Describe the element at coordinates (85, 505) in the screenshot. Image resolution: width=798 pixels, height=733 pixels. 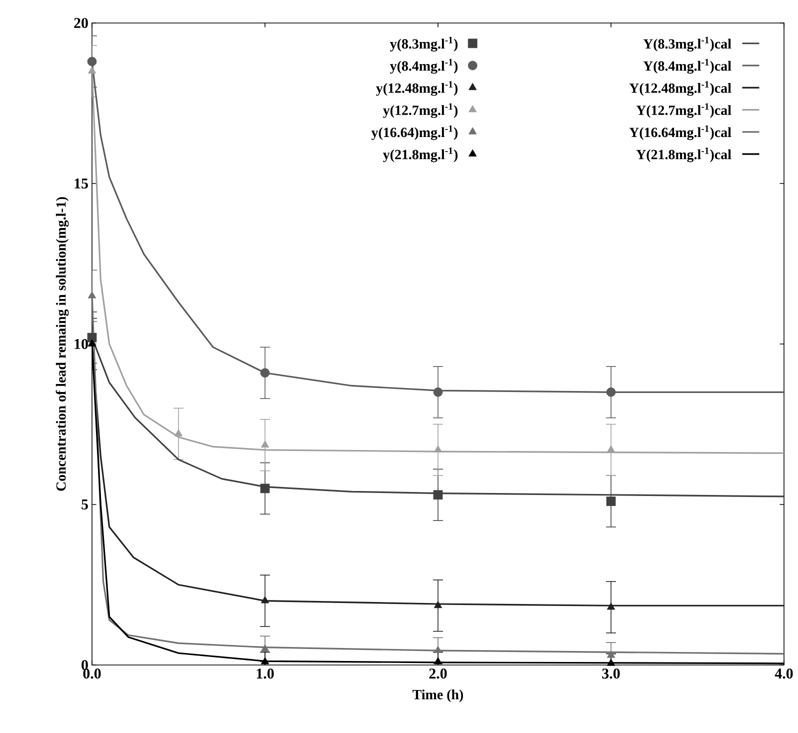
I see `y-tick-label: 5` at that location.